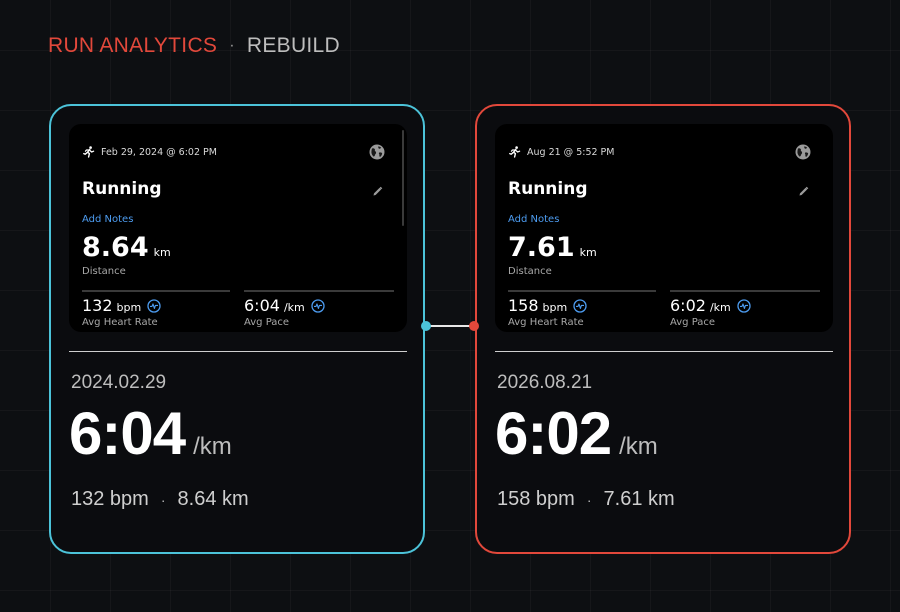 This screenshot has width=900, height=612. I want to click on connector-node-left, so click(426, 326).